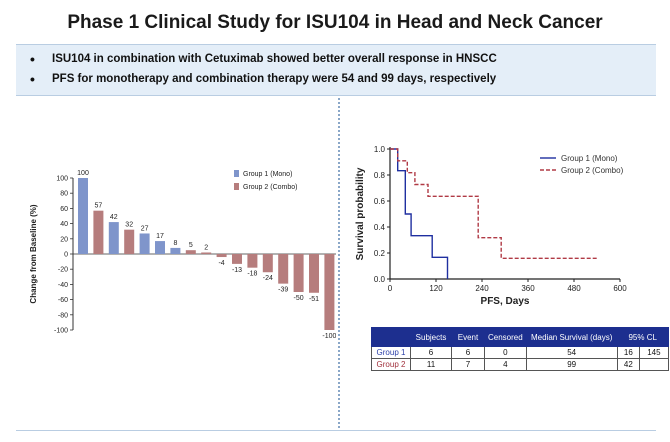 This screenshot has height=442, width=670. What do you see at coordinates (380, 227) in the screenshot?
I see `y-tick-label: 0.4` at bounding box center [380, 227].